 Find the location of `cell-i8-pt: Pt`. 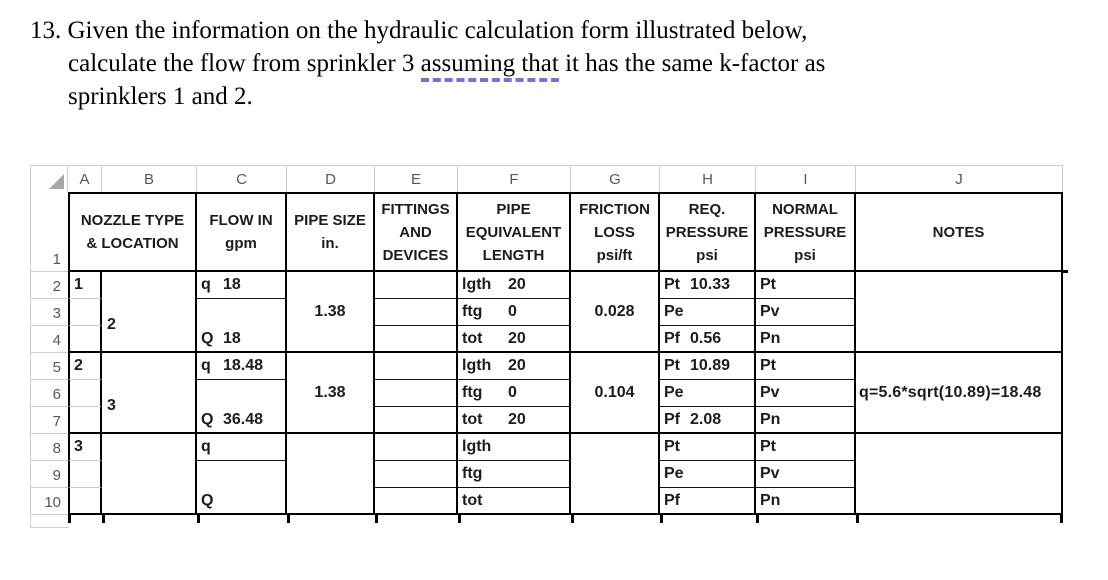

cell-i8-pt: Pt is located at coordinates (806, 447).